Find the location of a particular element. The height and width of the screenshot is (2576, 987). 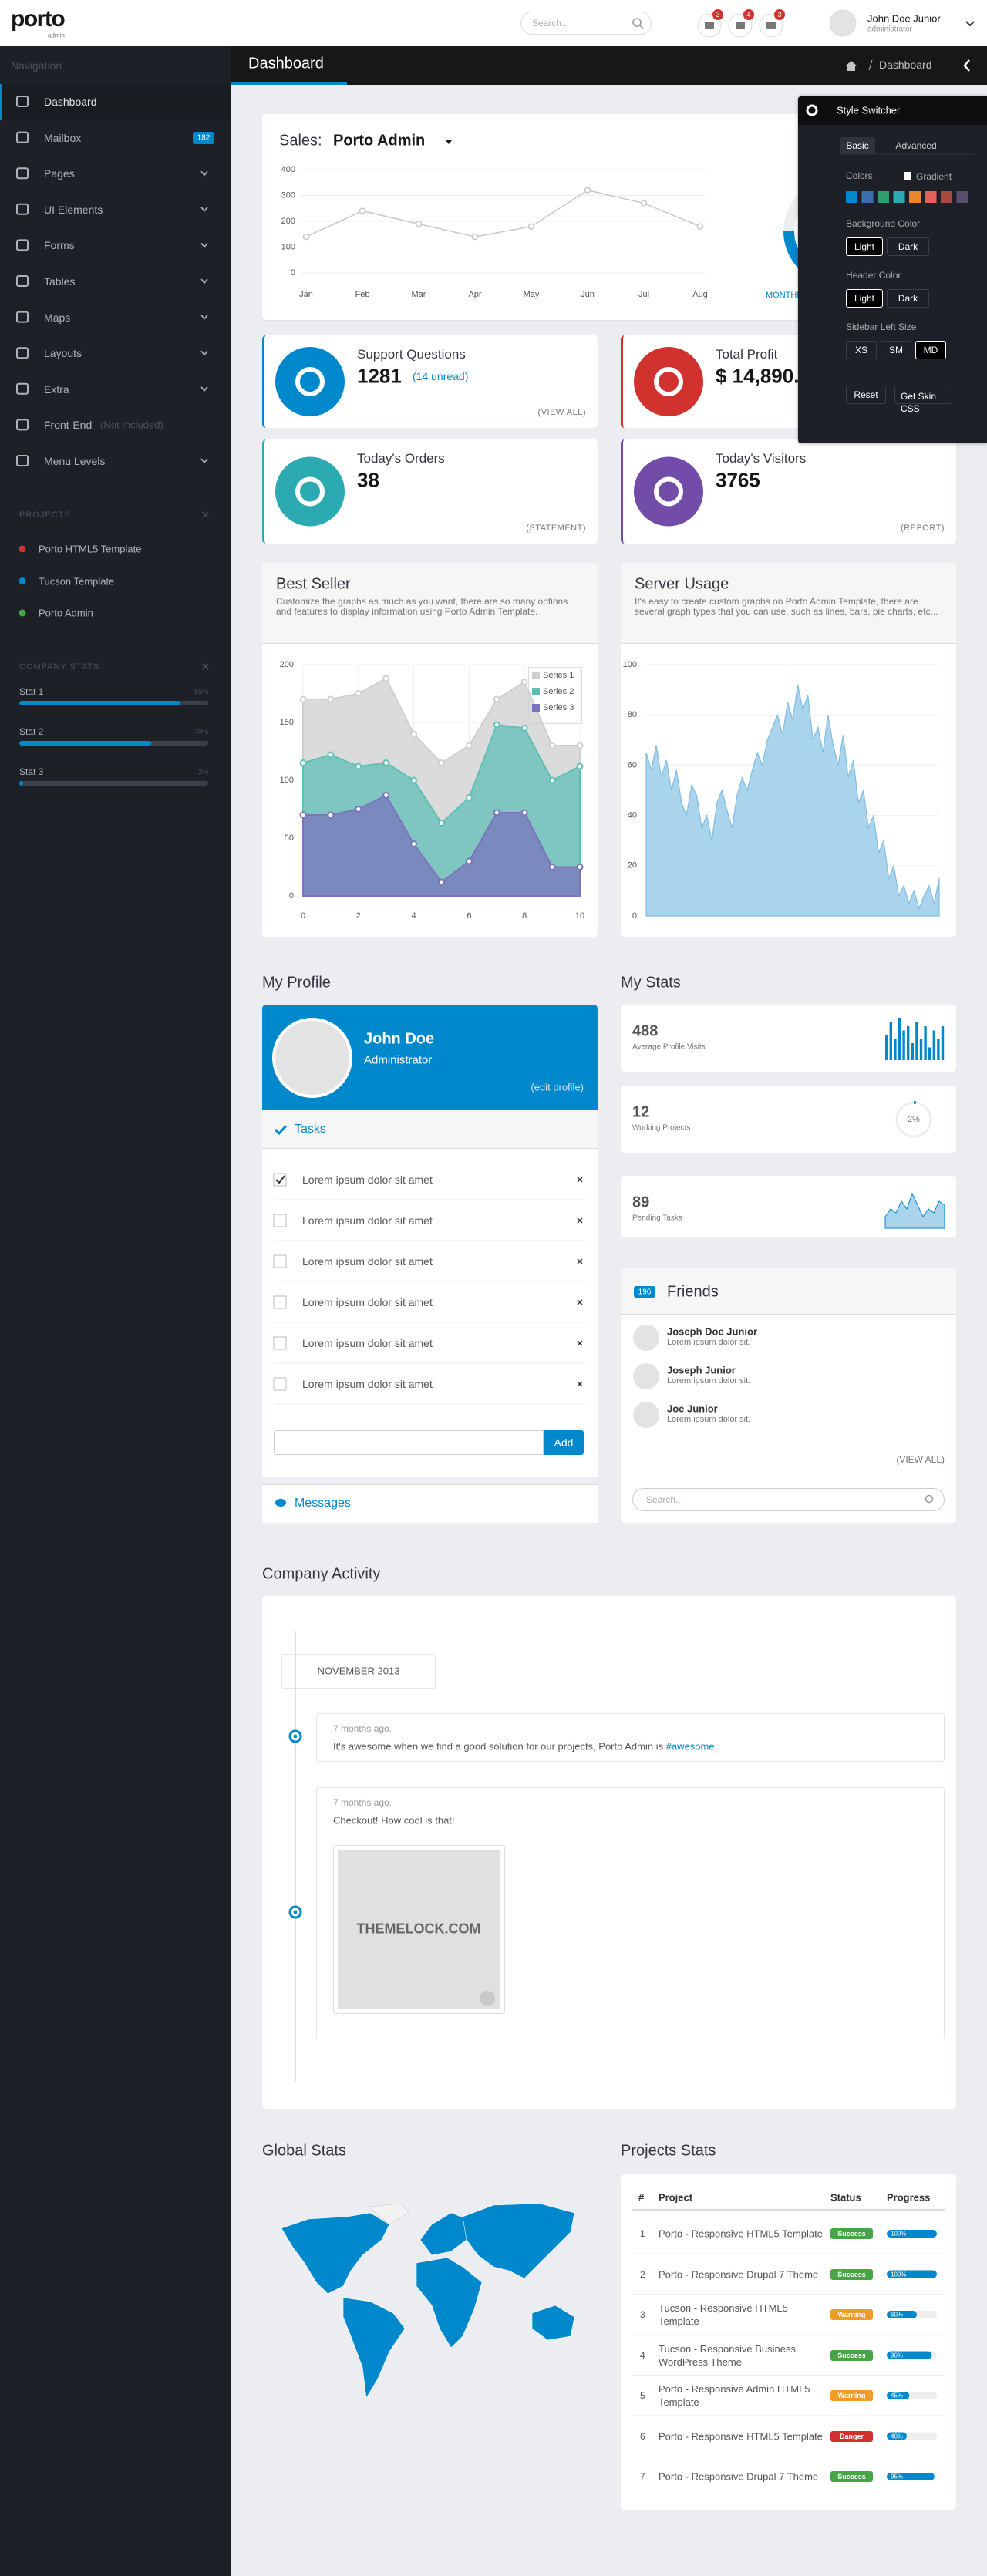

reset-button-label: Reset is located at coordinates (866, 395).